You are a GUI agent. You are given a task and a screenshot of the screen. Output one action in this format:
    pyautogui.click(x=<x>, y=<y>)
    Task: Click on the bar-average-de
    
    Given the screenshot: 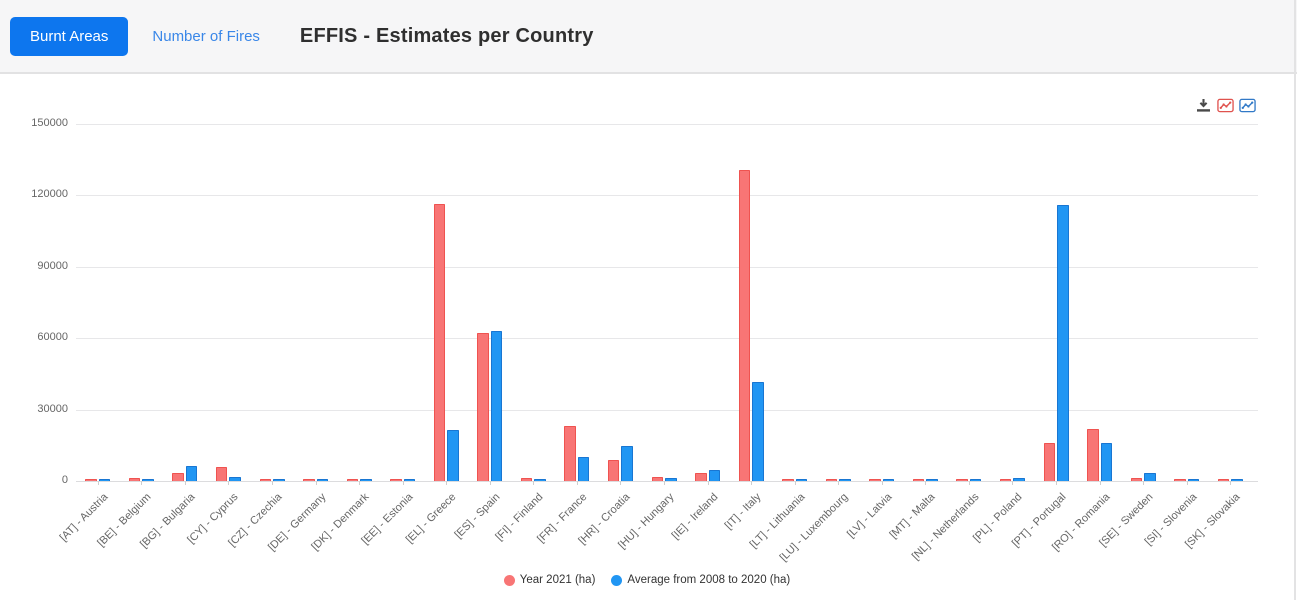 What is the action you would take?
    pyautogui.click(x=322, y=479)
    